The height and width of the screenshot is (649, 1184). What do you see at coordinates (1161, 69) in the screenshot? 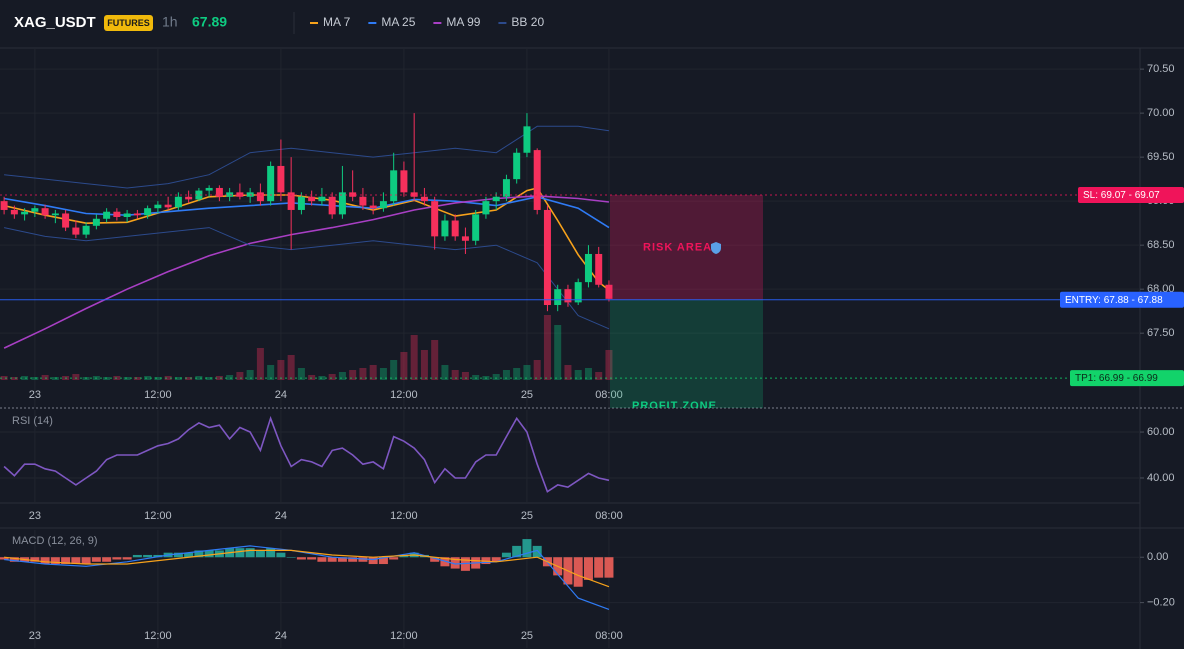
I see `y-tick-label: 70.50` at bounding box center [1161, 69].